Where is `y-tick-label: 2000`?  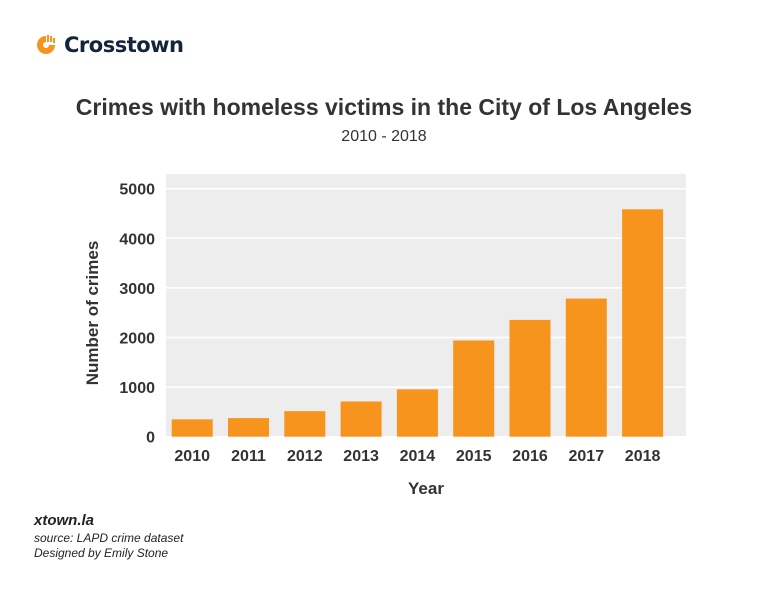
y-tick-label: 2000 is located at coordinates (137, 339).